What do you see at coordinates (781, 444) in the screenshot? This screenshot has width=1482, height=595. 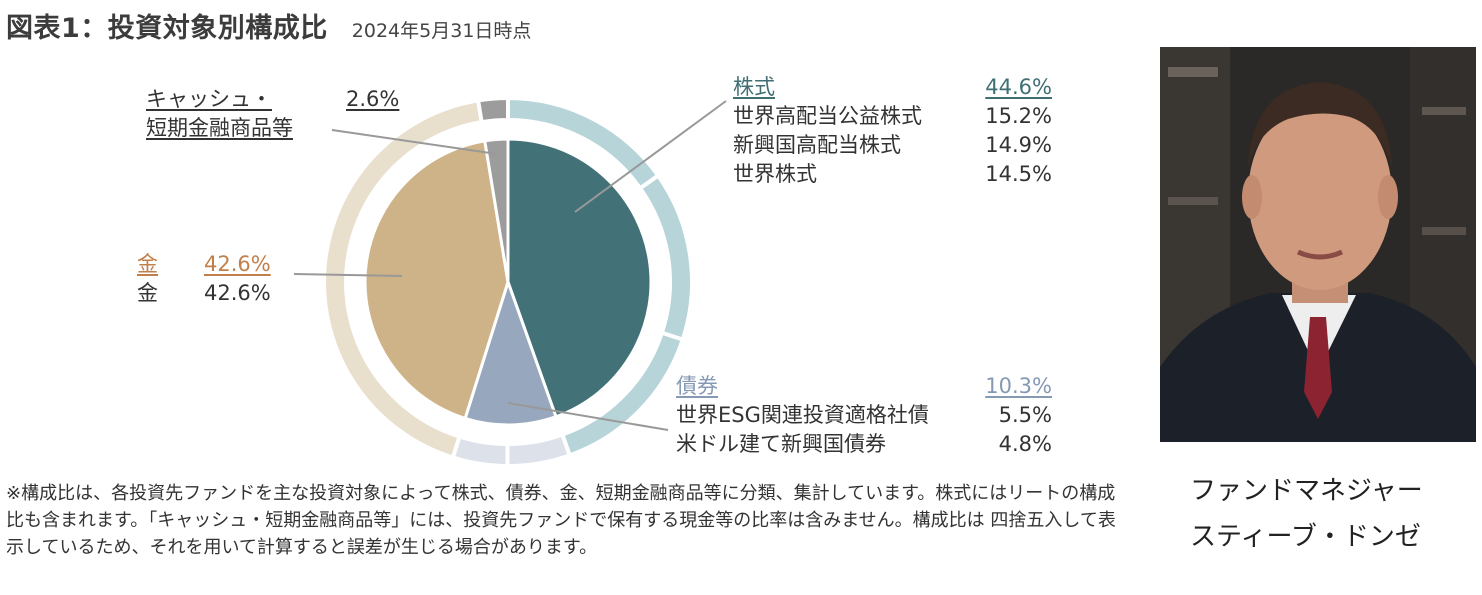 I see `bond-item-2-name: 米ドル建て新興国債券` at bounding box center [781, 444].